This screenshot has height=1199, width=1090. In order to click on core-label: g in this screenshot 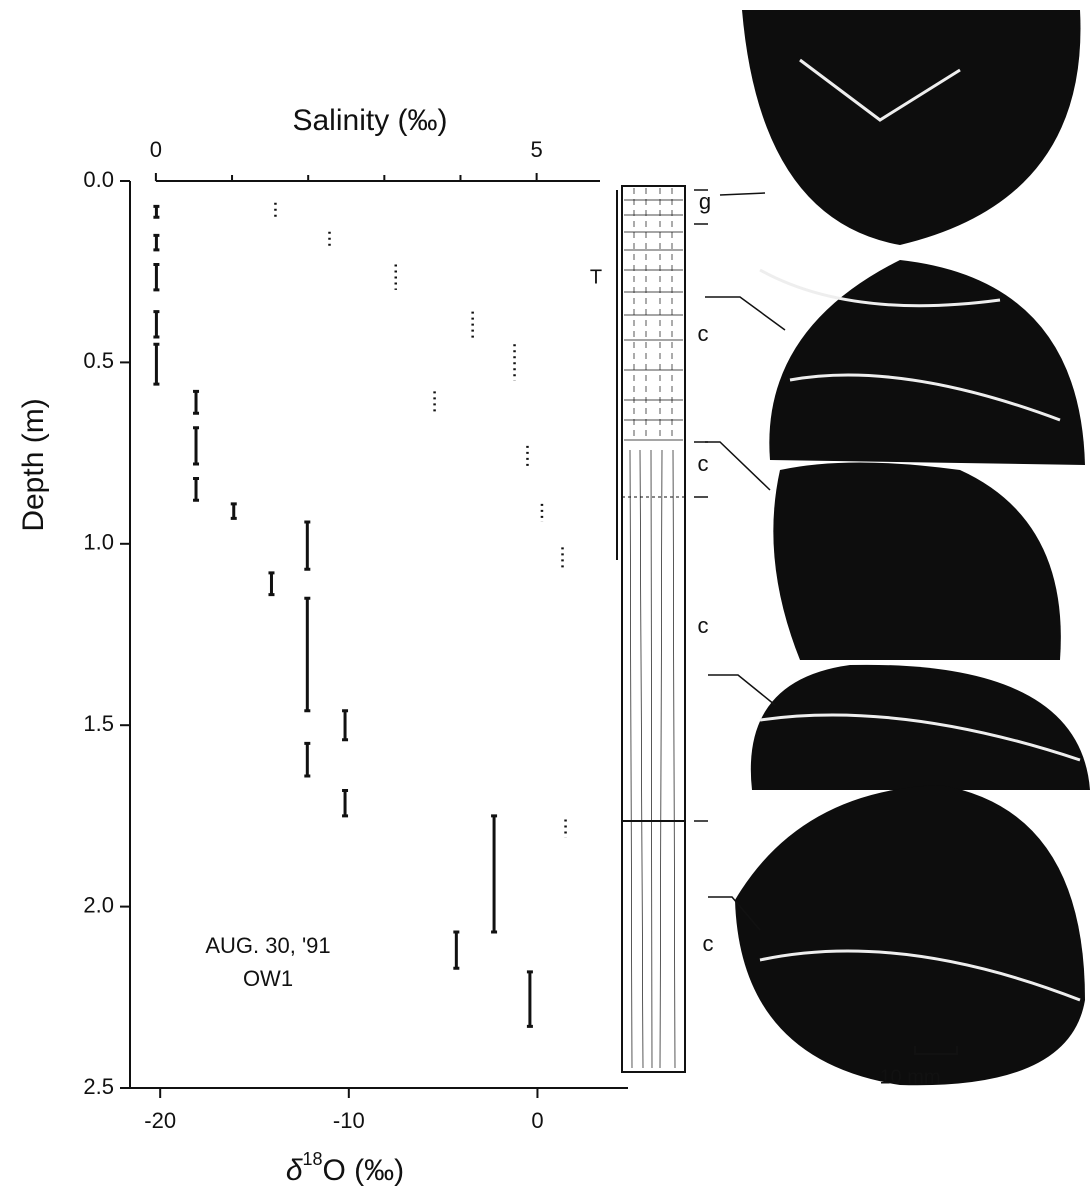, I will do `click(705, 201)`.